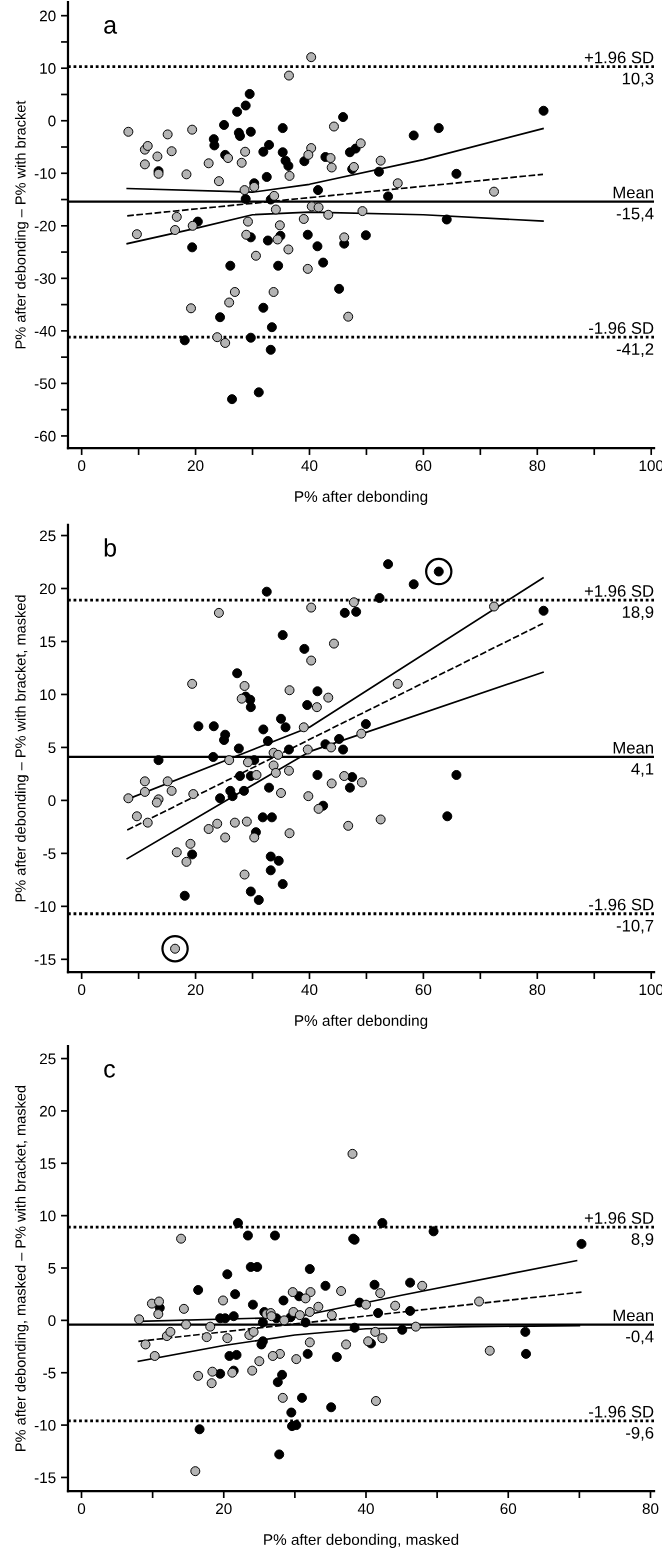 This screenshot has height=1554, width=662. I want to click on x-axis-title: P% after debonding, masked, so click(361, 1541).